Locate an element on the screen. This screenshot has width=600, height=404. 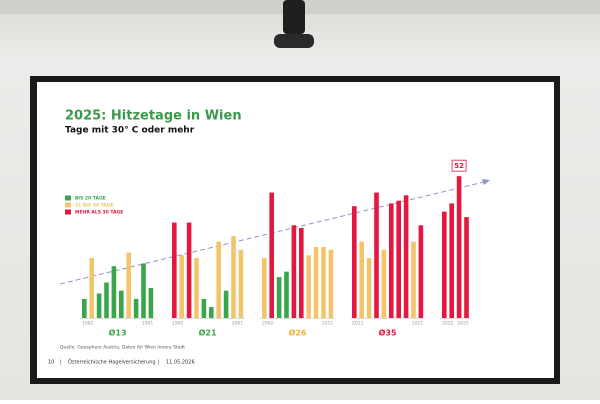
group-average: Ø35 is located at coordinates (388, 333).